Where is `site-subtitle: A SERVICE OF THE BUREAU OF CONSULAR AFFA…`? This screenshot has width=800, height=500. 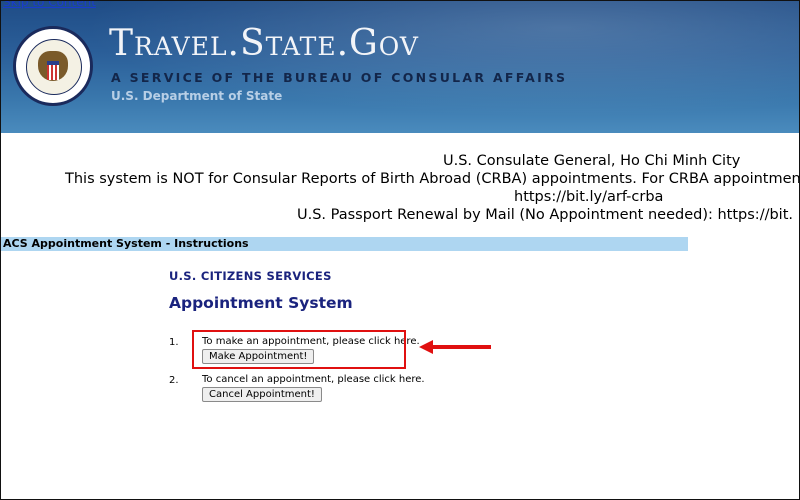 site-subtitle: A SERVICE OF THE BUREAU OF CONSULAR AFFA… is located at coordinates (339, 77).